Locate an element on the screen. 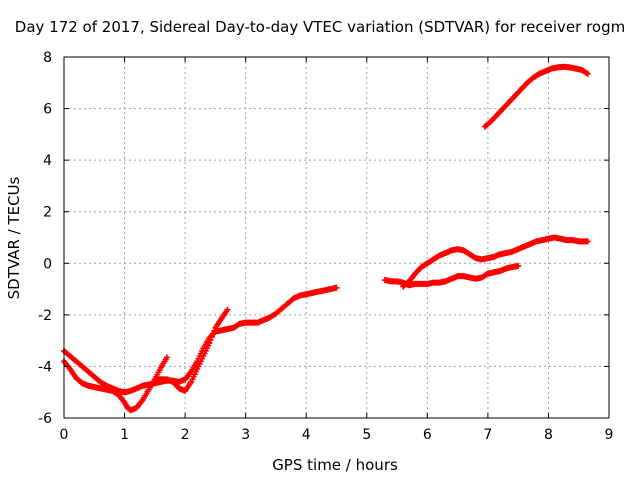 This screenshot has height=480, width=640. y-tick-label: 6 is located at coordinates (47, 110).